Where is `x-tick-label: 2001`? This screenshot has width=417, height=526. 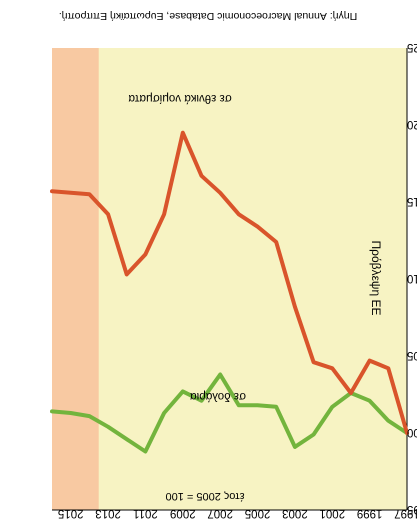 x-tick-label: 2001 is located at coordinates (332, 513).